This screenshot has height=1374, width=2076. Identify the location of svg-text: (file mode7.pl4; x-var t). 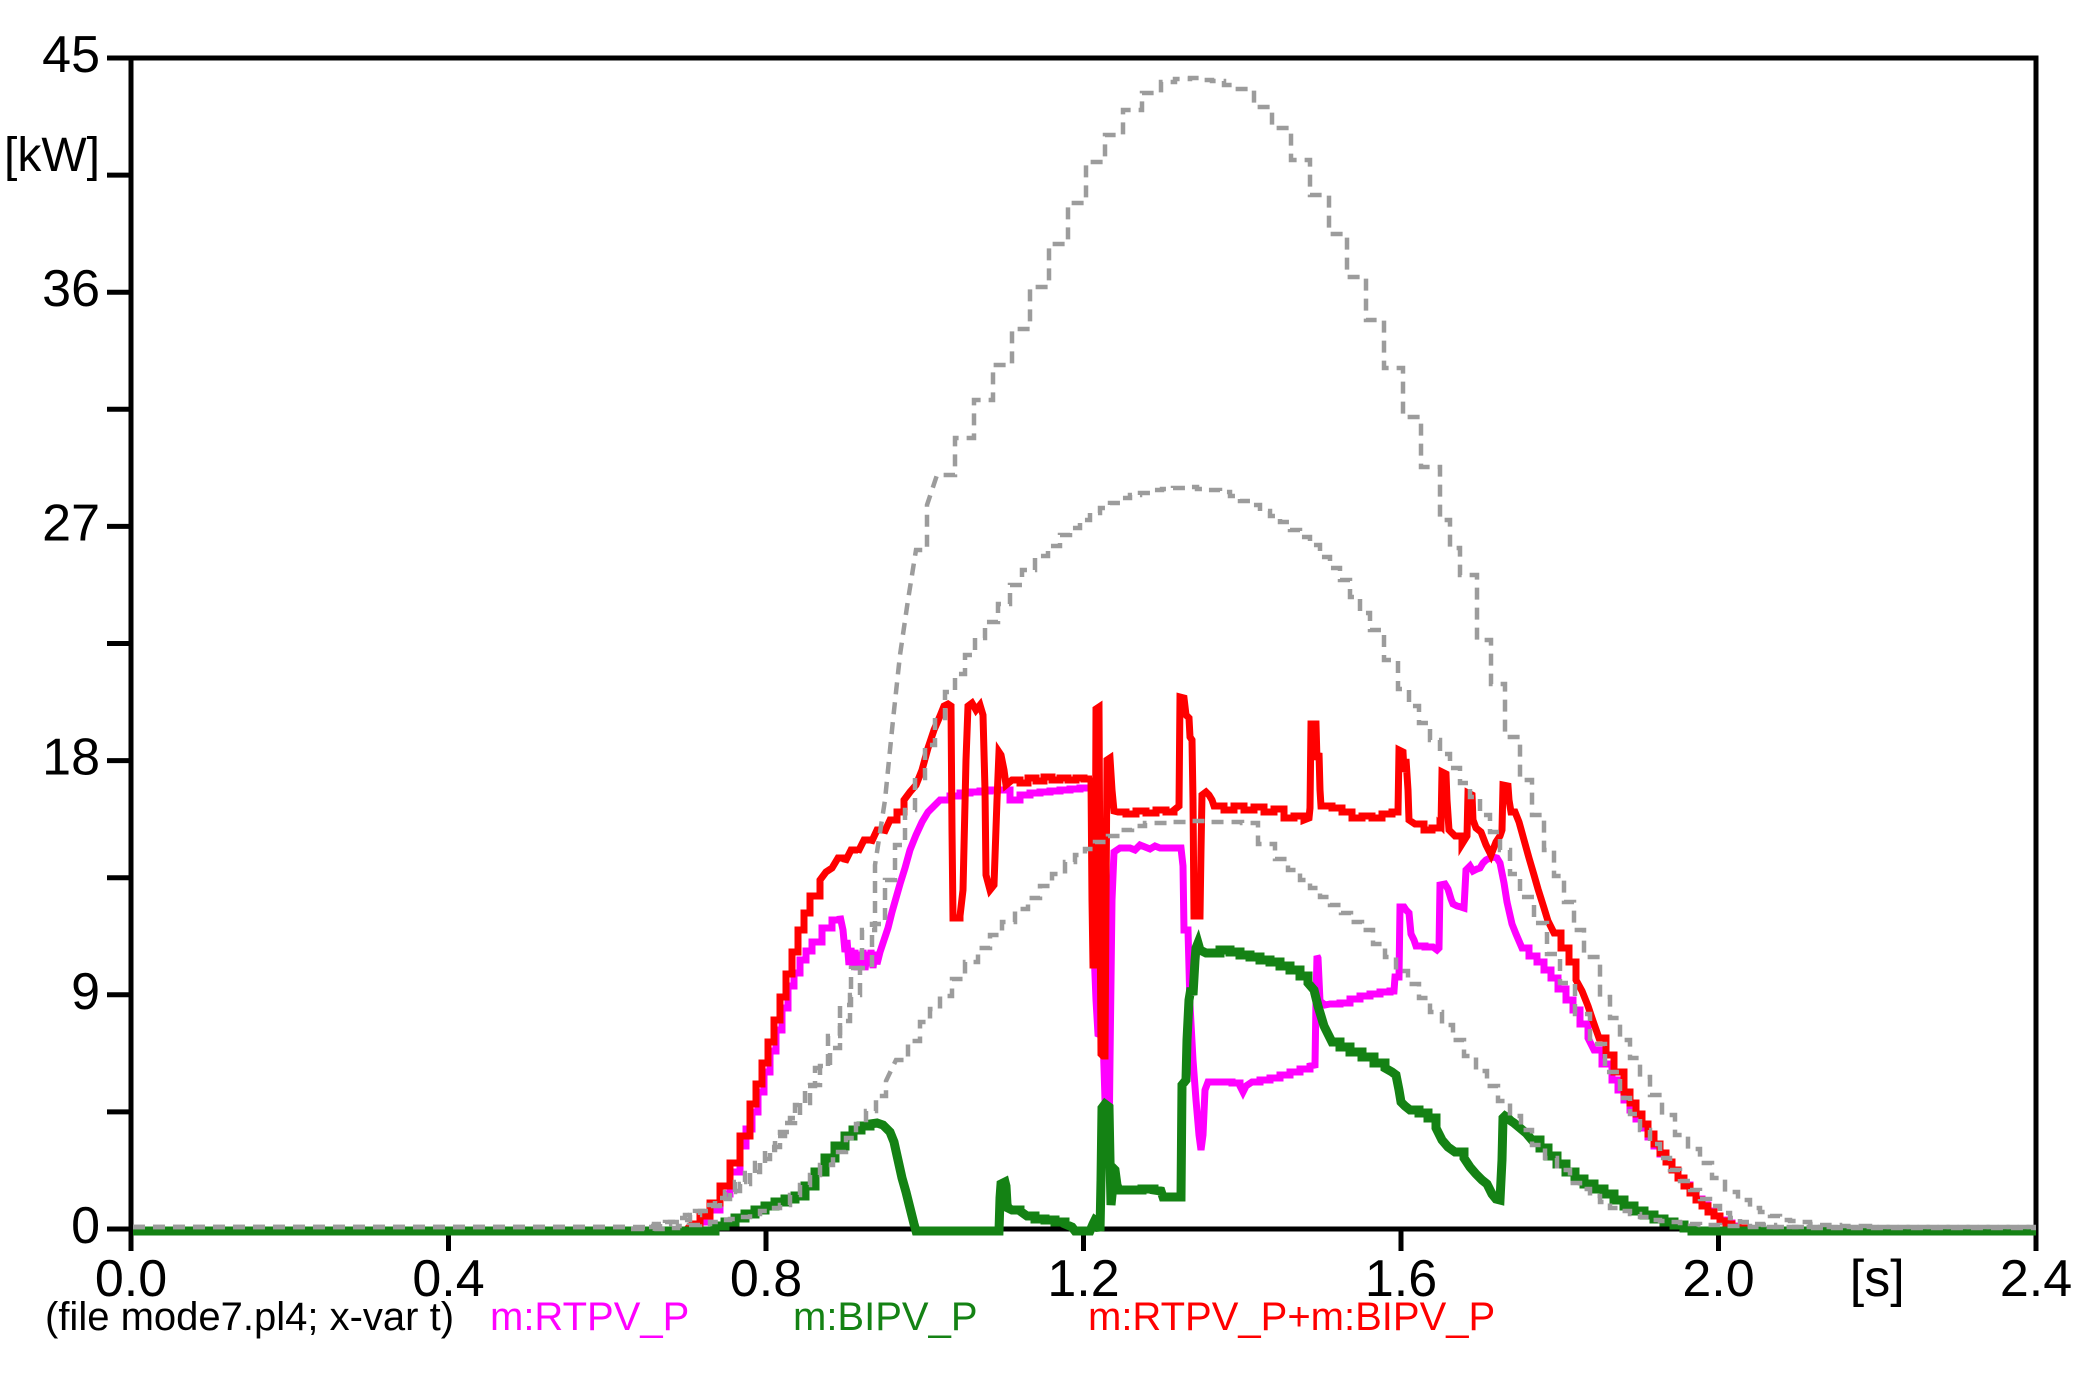
(249, 1317).